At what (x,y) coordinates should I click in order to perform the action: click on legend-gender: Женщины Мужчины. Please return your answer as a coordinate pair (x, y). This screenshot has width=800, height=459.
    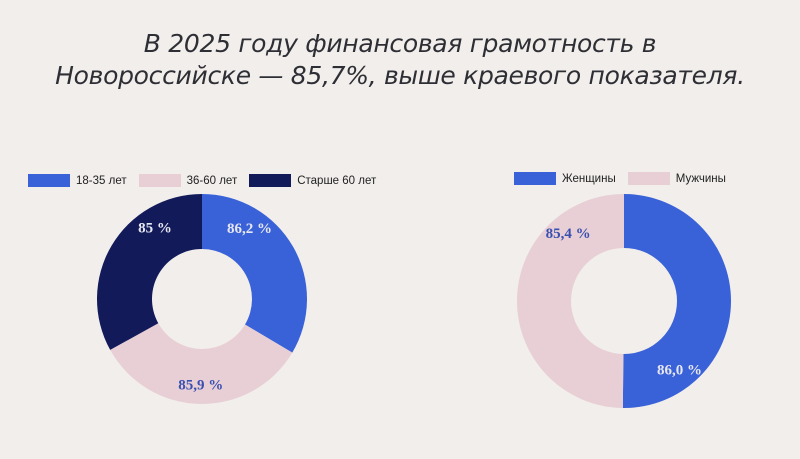
    Looking at the image, I should click on (626, 178).